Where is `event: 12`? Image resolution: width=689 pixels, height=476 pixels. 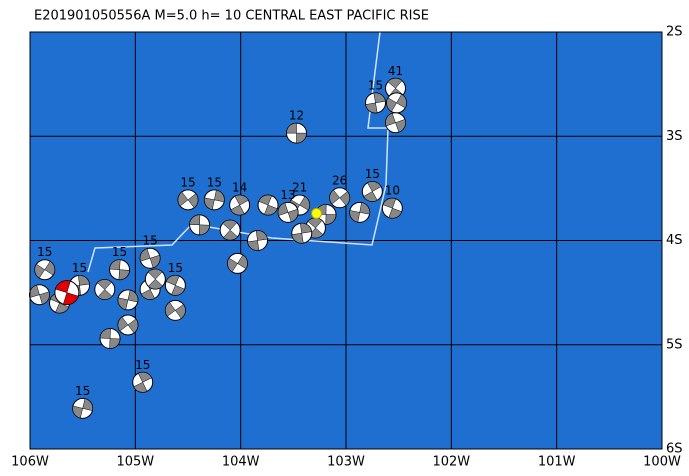
event: 12 is located at coordinates (296, 126).